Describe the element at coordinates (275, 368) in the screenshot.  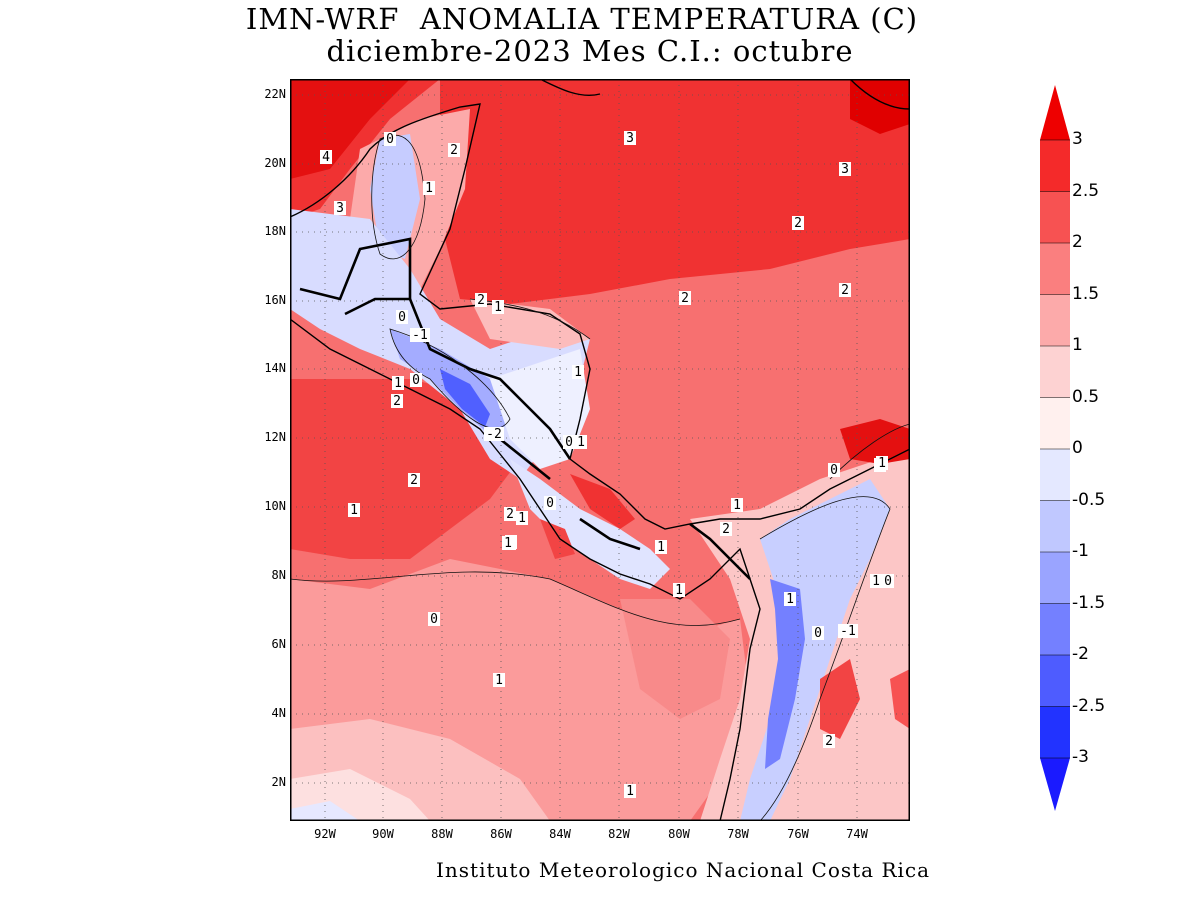
I see `latitude-label: 14N` at that location.